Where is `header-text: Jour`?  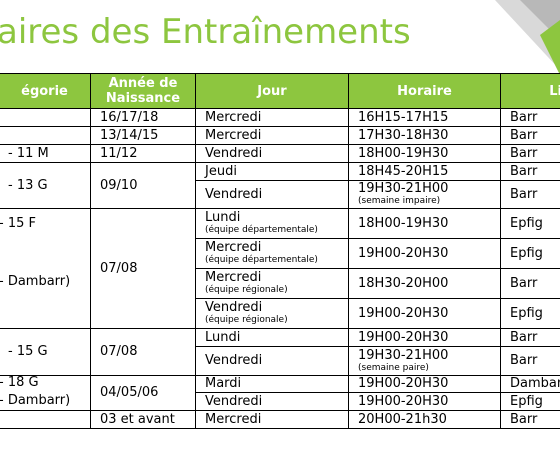
header-text: Jour is located at coordinates (272, 91).